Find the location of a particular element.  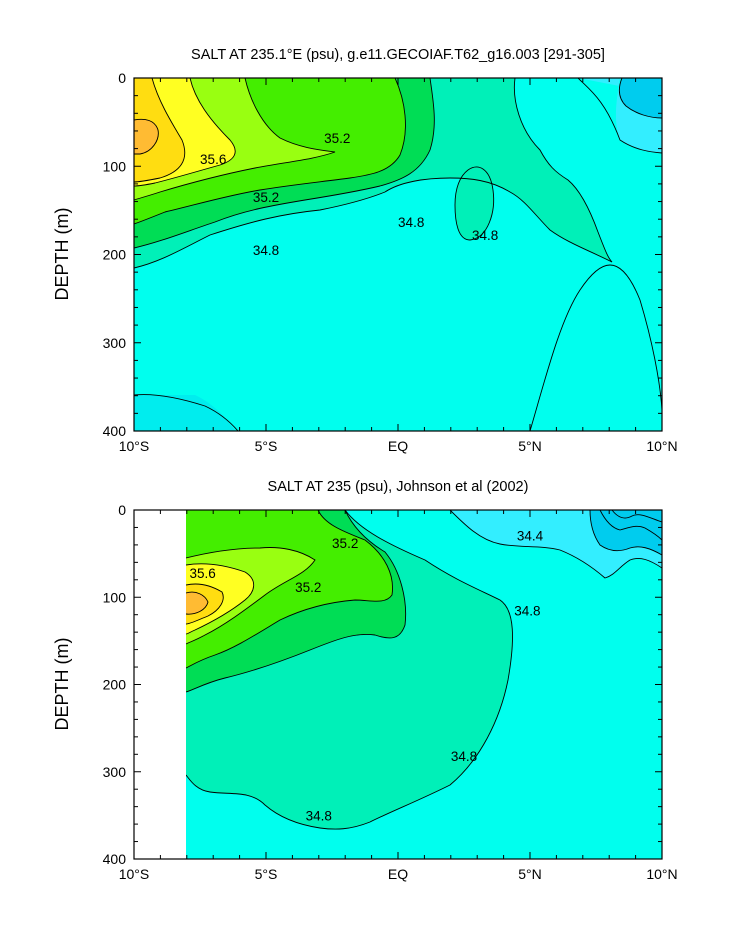

fill-deep-south is located at coordinates (187, 349).